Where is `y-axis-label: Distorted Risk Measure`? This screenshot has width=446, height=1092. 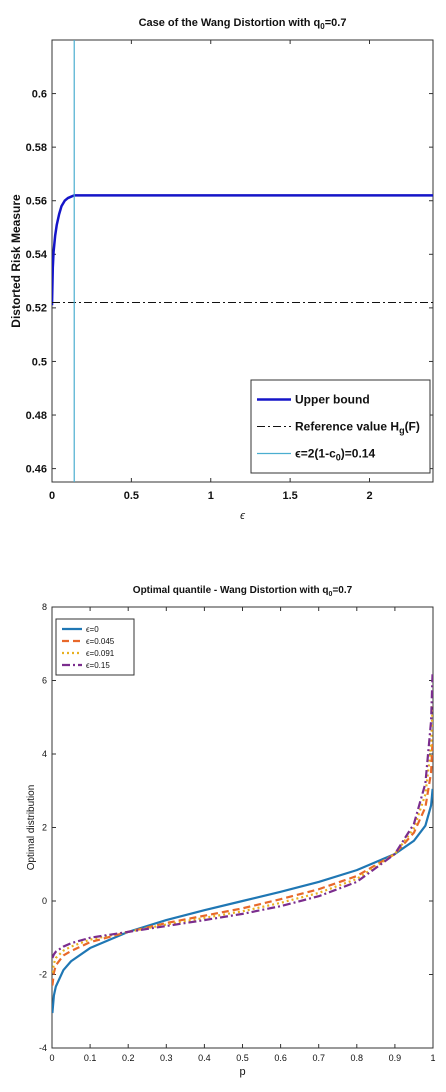 y-axis-label: Distorted Risk Measure is located at coordinates (16, 261).